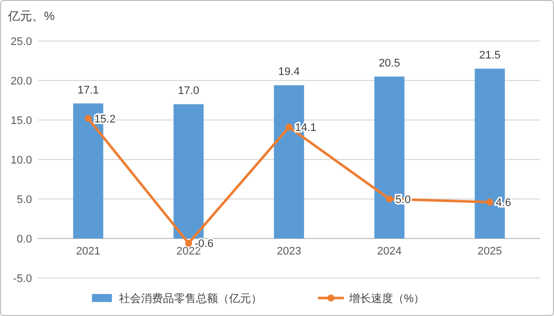  What do you see at coordinates (289, 72) in the screenshot?
I see `data-label: 19.4` at bounding box center [289, 72].